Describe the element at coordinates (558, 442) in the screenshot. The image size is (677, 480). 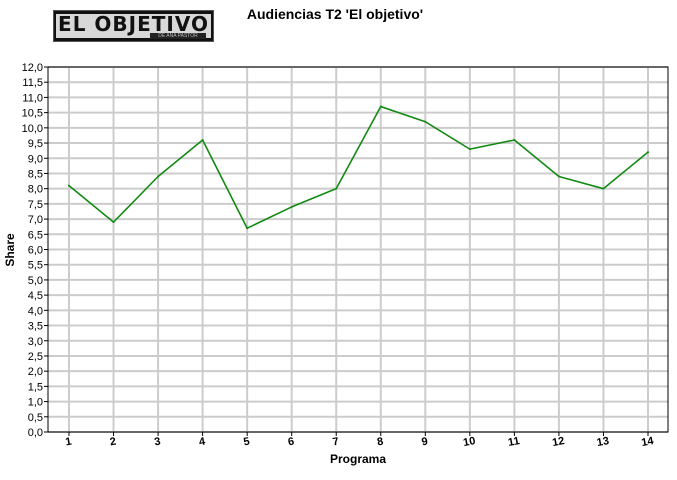
I see `x-tick-label: 12` at that location.